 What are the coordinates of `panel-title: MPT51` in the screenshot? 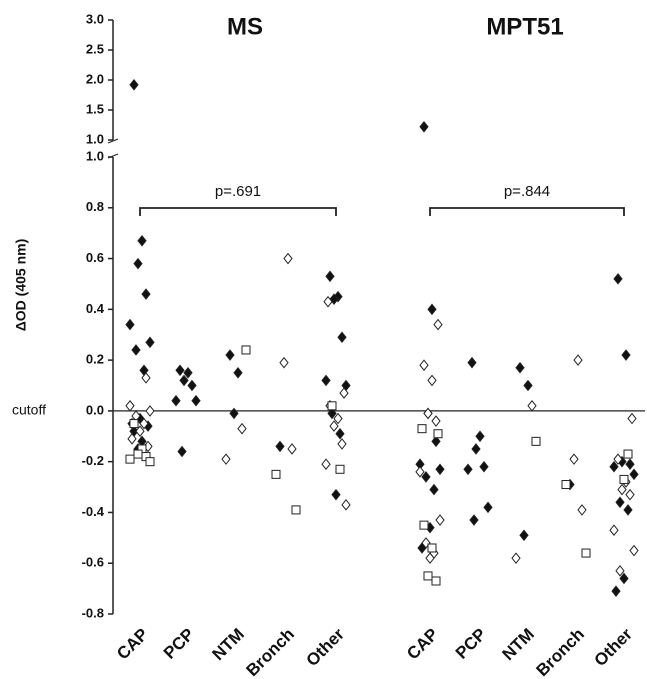 It's located at (524, 26).